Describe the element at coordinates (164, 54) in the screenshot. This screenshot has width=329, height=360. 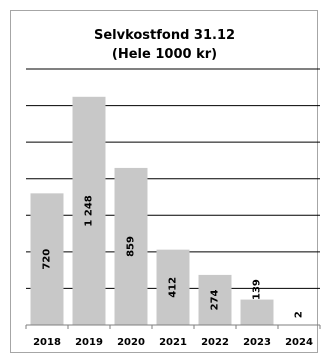
I see `chart-subtitle: (Hele 1000 kr)` at that location.